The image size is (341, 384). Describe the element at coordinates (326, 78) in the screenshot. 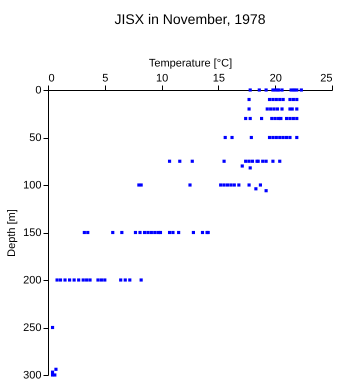

I see `x-tick-label: 25` at that location.